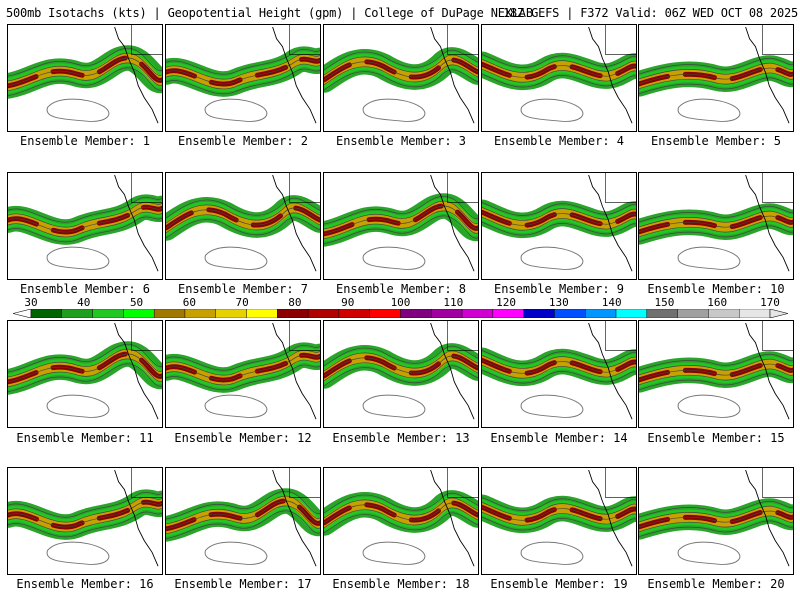 The image size is (800, 600). What do you see at coordinates (85, 289) in the screenshot?
I see `panel-caption: Ensemble Member: 6` at bounding box center [85, 289].